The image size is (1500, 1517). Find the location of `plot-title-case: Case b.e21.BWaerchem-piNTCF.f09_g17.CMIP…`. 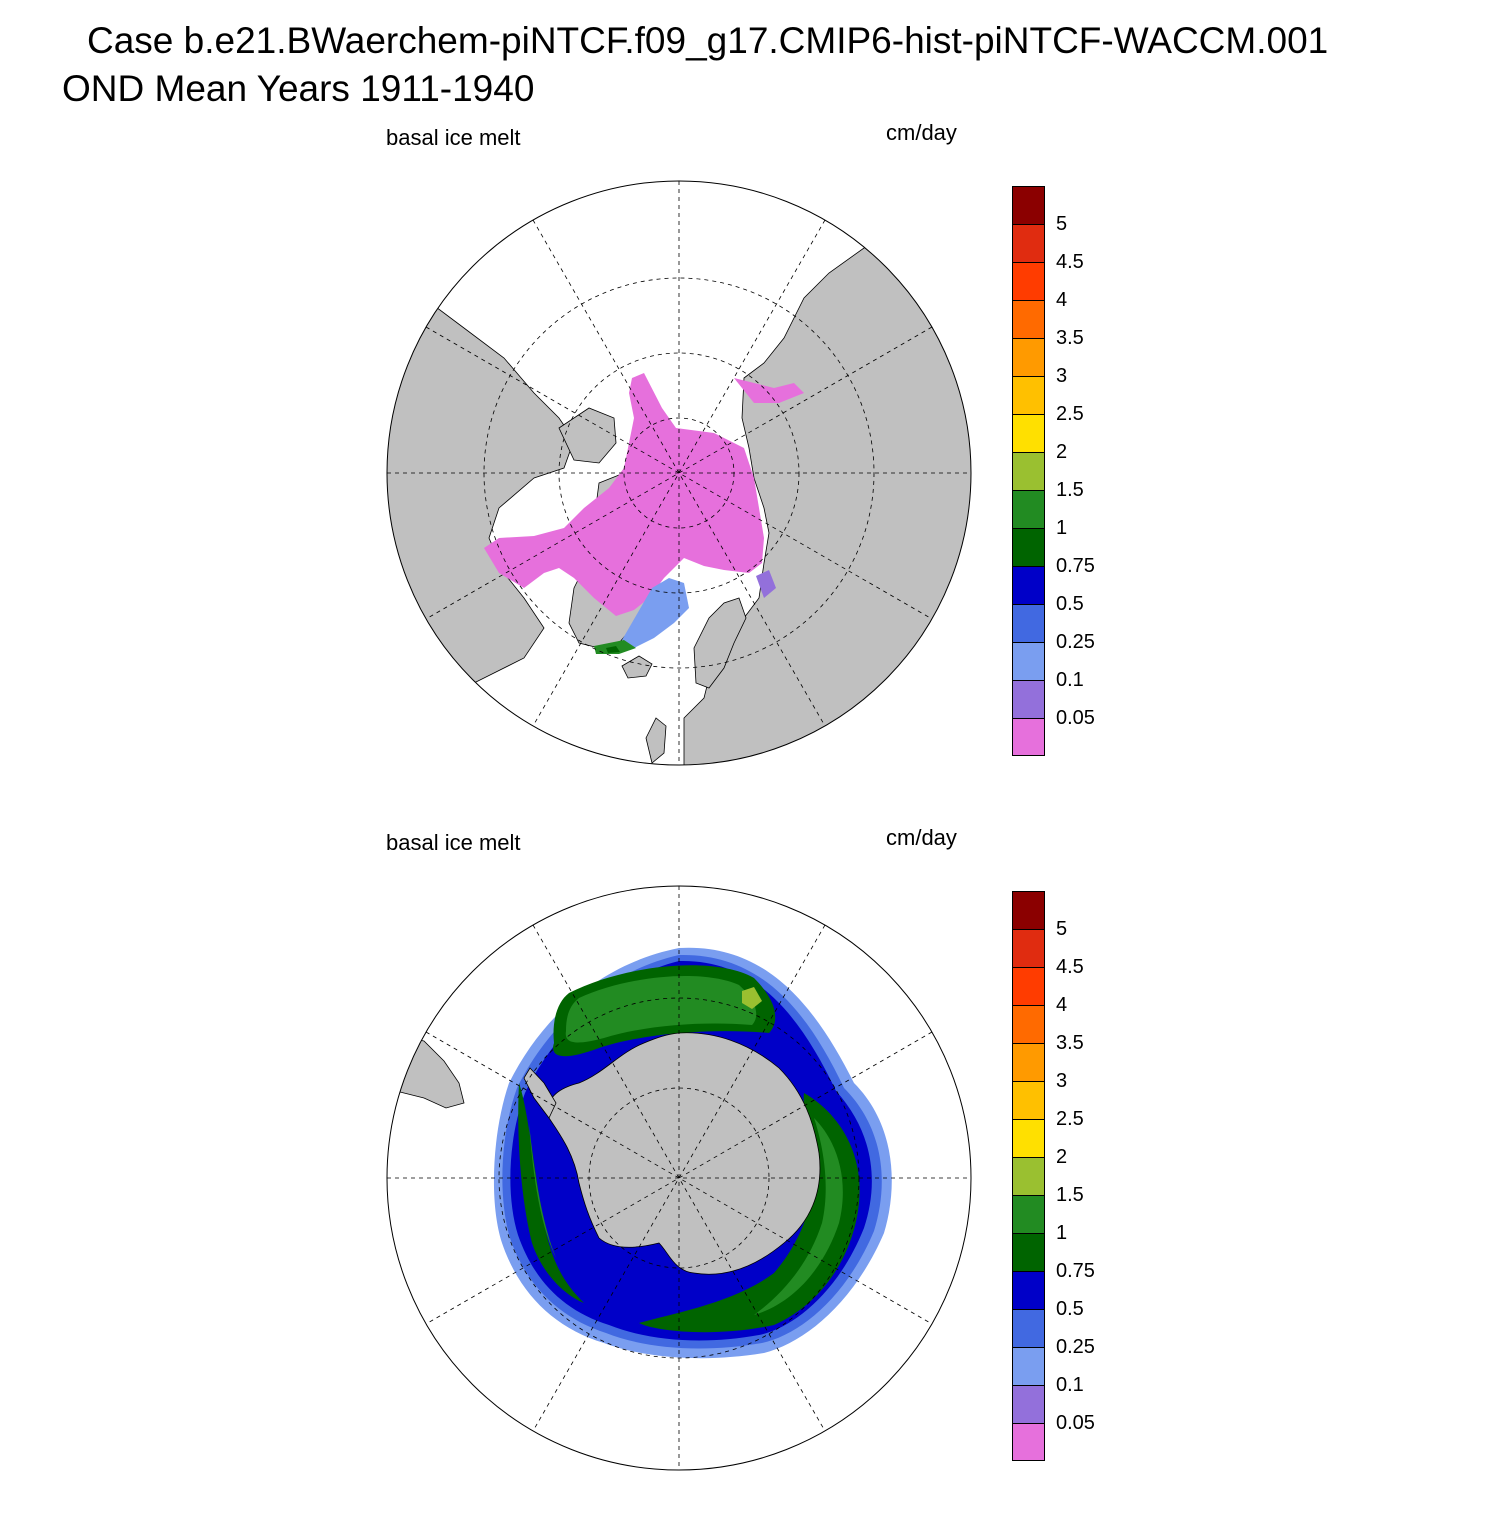

plot-title-case: Case b.e21.BWaerchem-piNTCF.f09_g17.CMIP… is located at coordinates (708, 40).